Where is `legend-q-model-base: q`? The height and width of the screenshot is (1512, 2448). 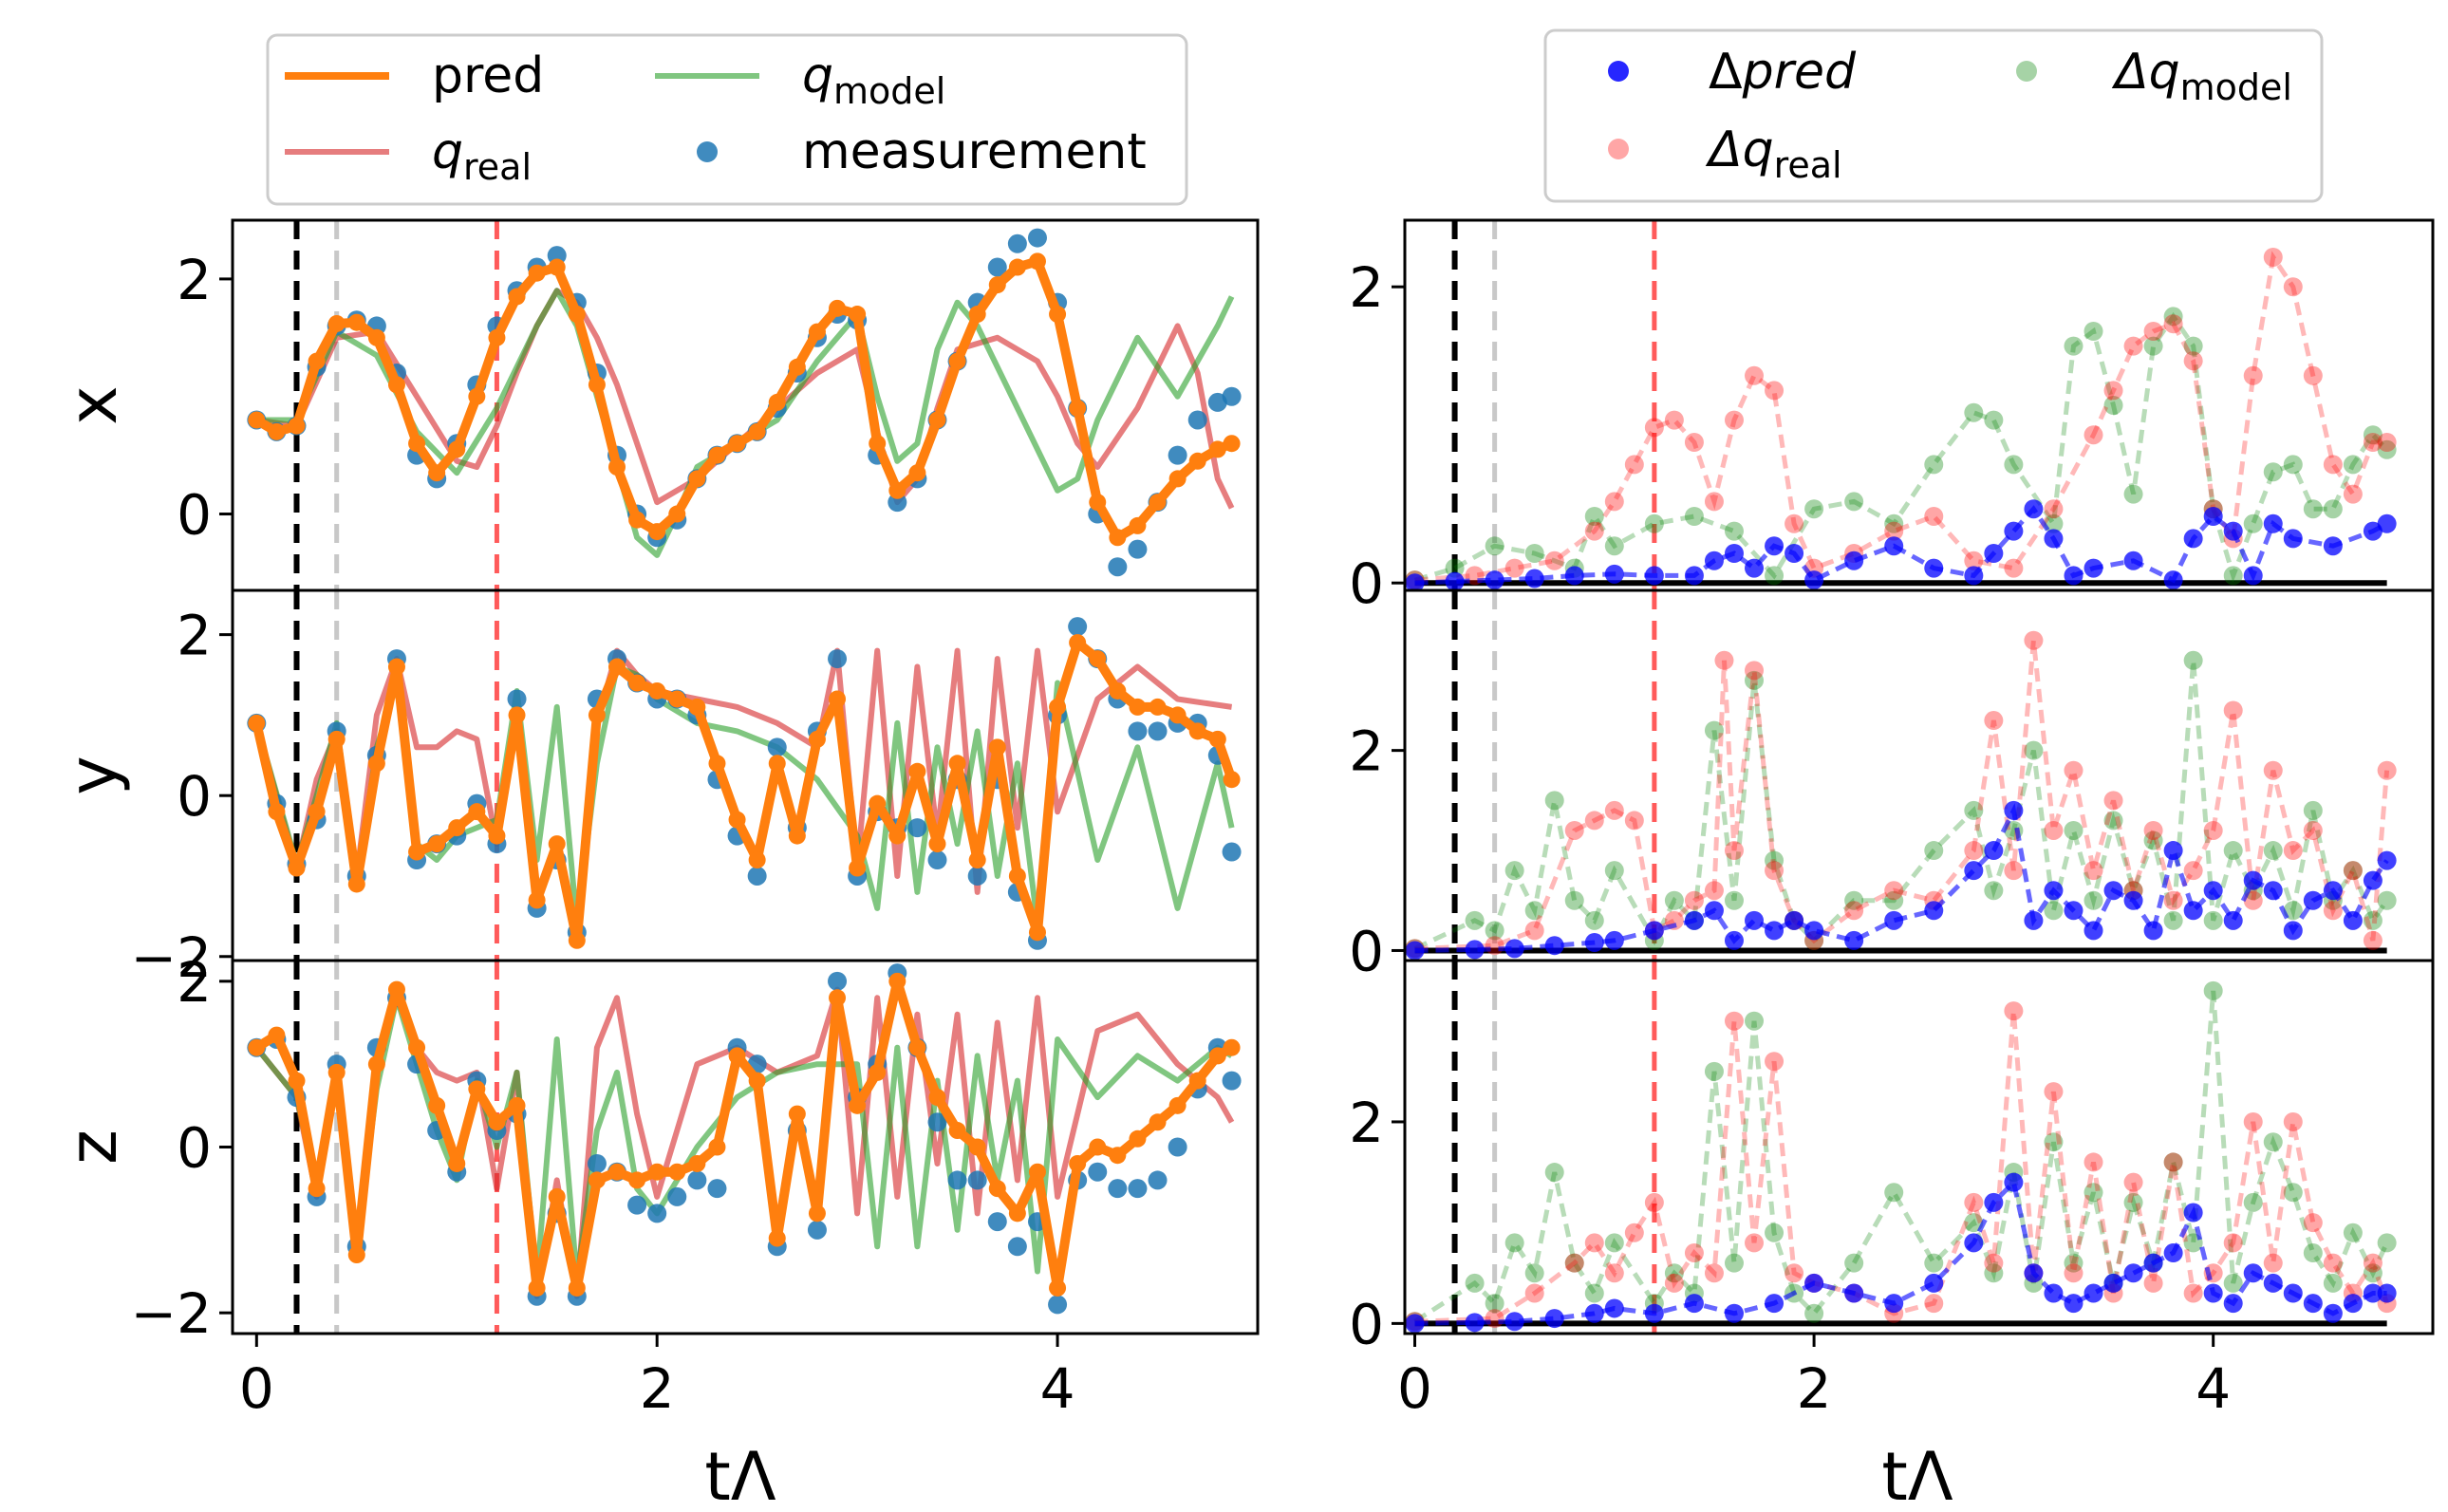 legend-q-model-base: q is located at coordinates (817, 75).